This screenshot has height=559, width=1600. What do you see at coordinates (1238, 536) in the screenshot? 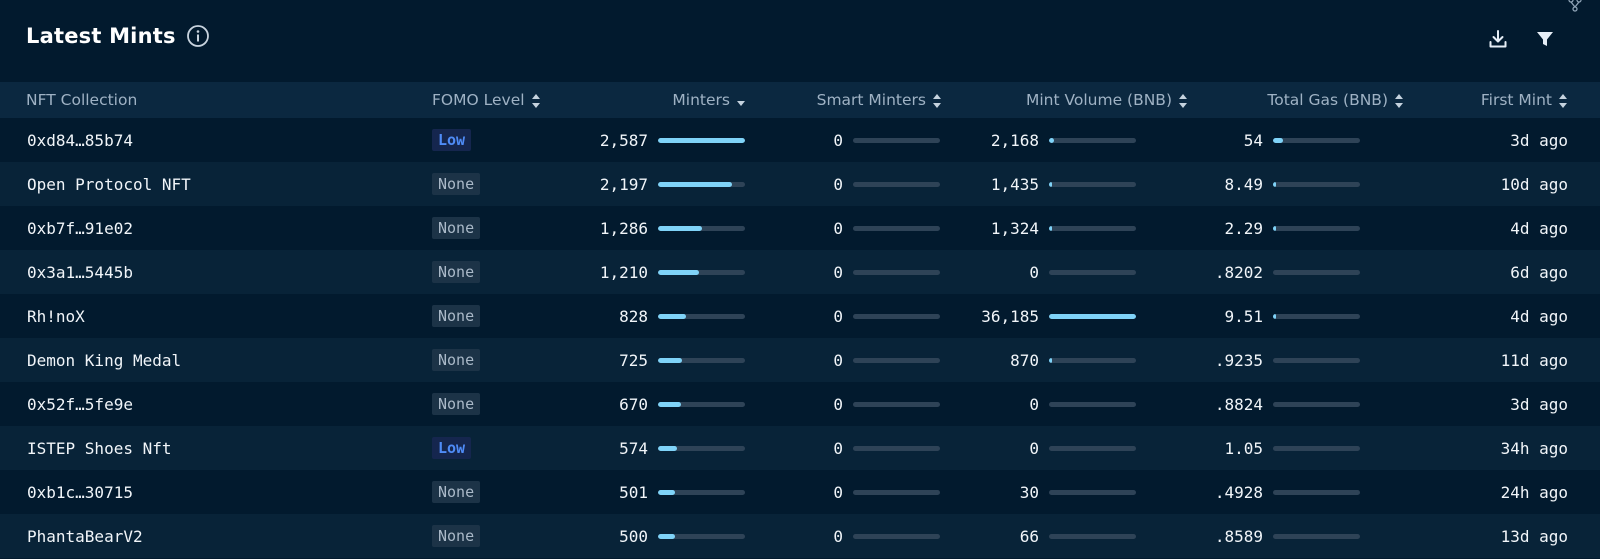
I see `total-gas-value: .8589` at bounding box center [1238, 536].